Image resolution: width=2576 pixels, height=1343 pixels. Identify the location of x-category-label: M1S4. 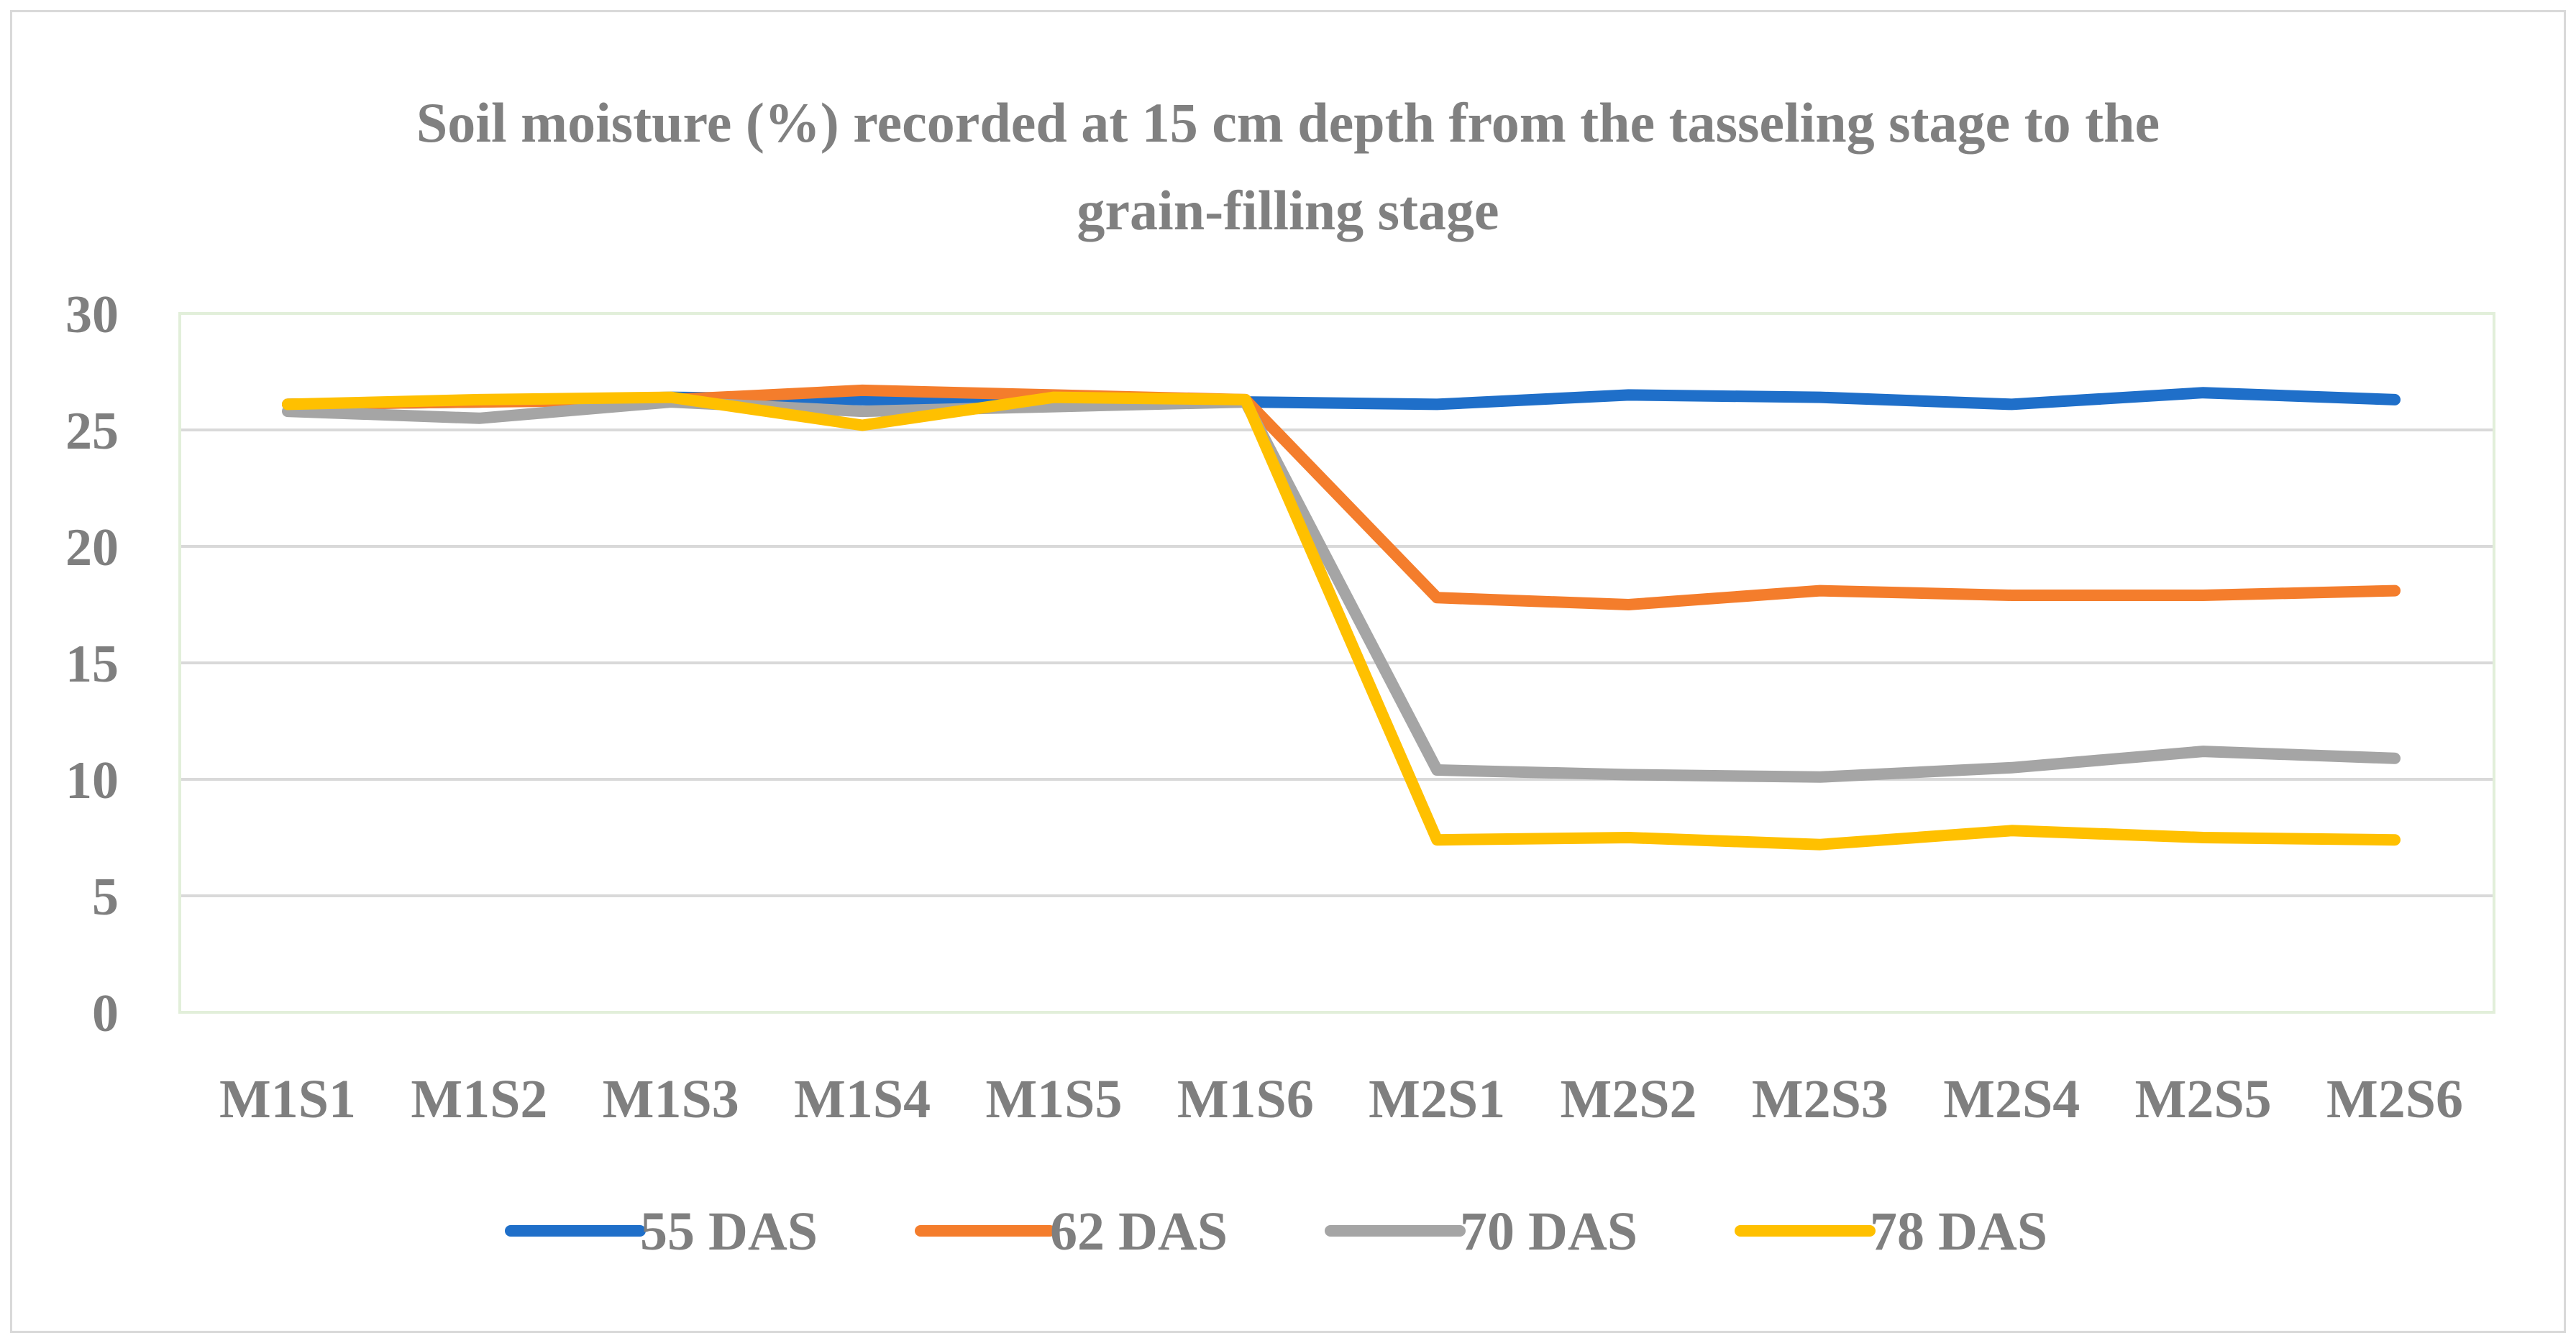
(862, 1099).